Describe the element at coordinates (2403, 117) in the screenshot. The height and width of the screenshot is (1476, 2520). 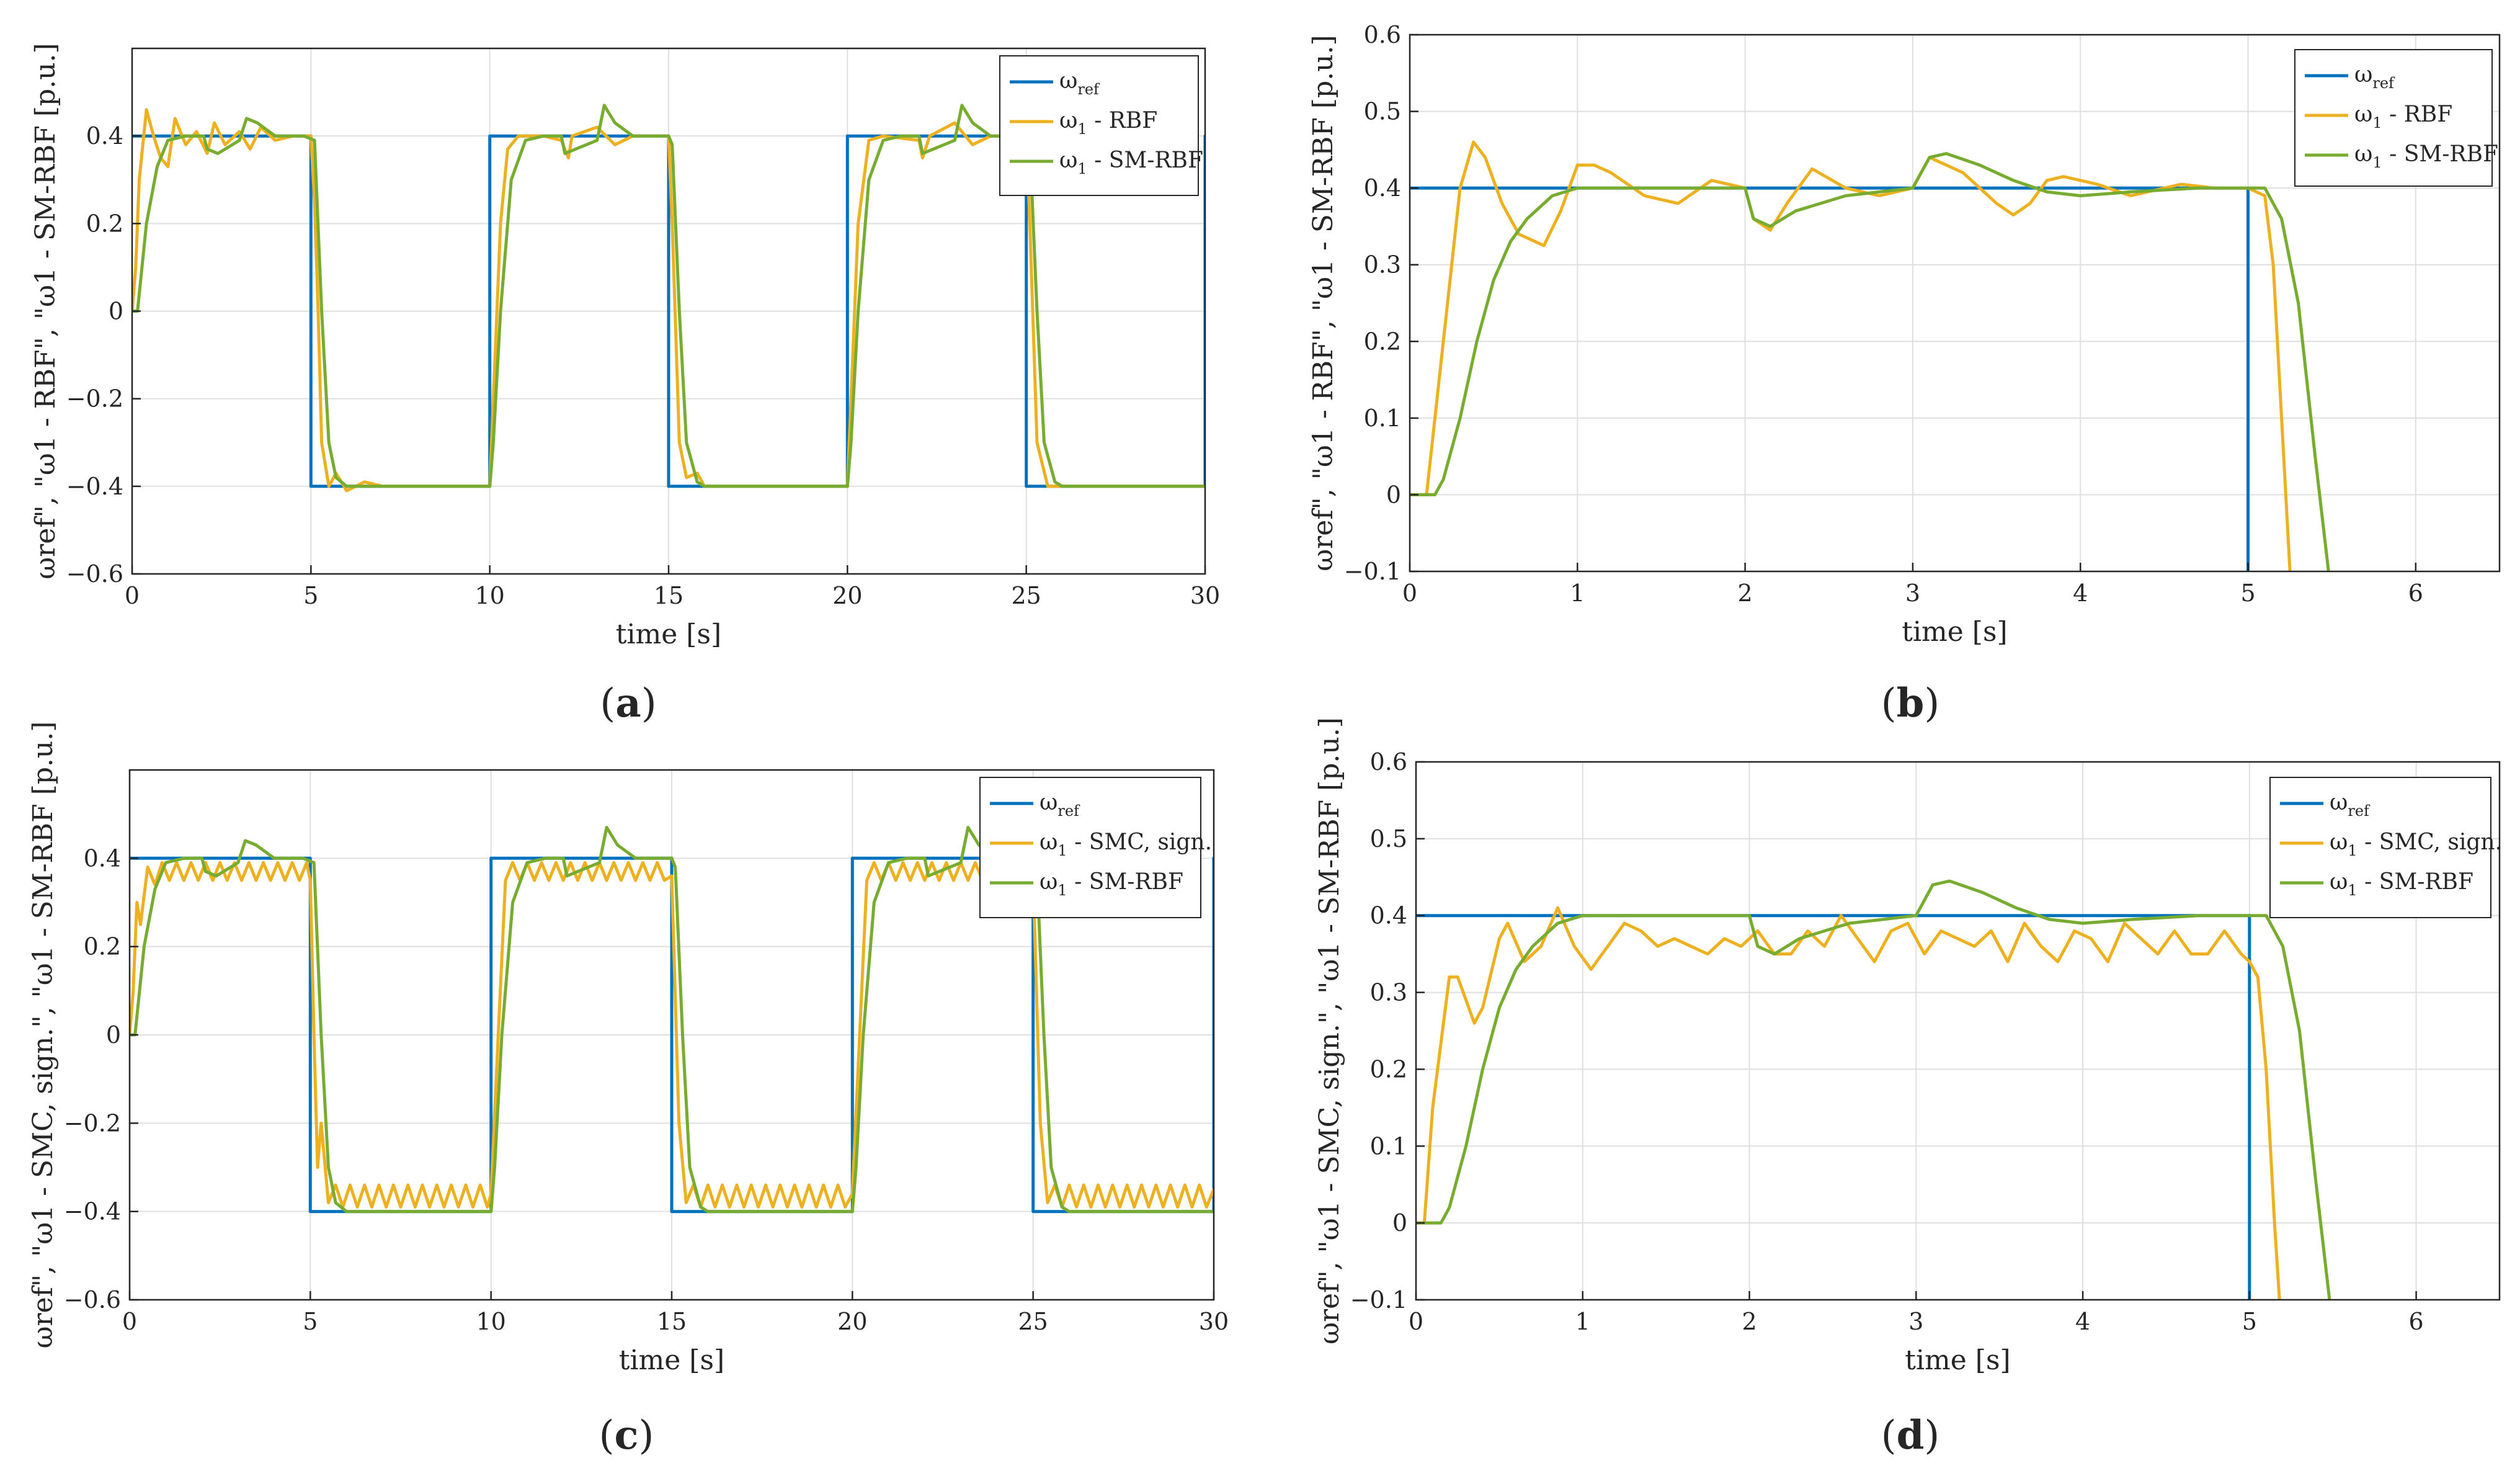
I see `legend-entry: ω1 - RBF` at that location.